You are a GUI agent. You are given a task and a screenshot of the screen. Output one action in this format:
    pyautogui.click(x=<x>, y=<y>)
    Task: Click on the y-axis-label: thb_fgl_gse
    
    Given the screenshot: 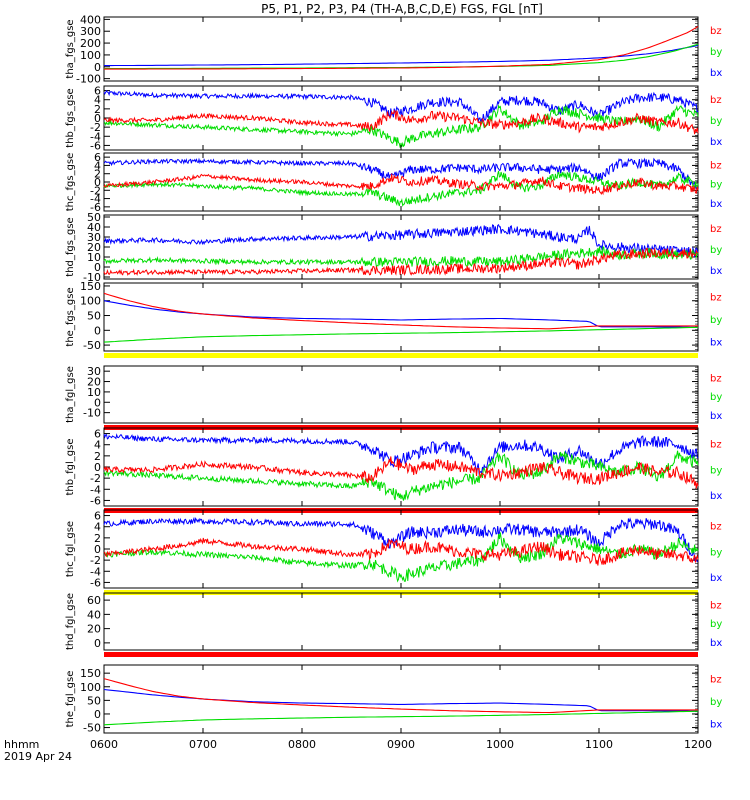 What is the action you would take?
    pyautogui.click(x=70, y=467)
    